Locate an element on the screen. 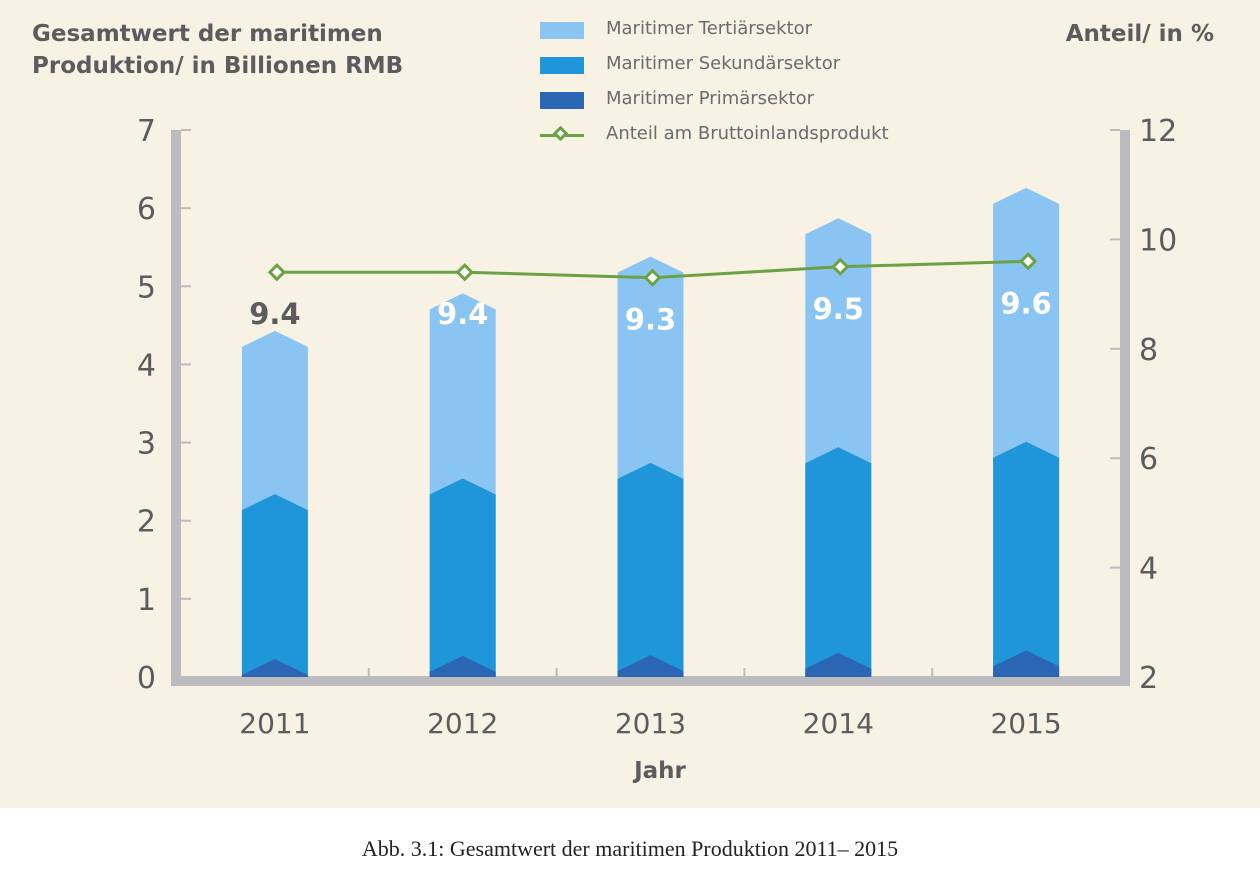 The image size is (1260, 888). share-data-label: 9.3 is located at coordinates (650, 320).